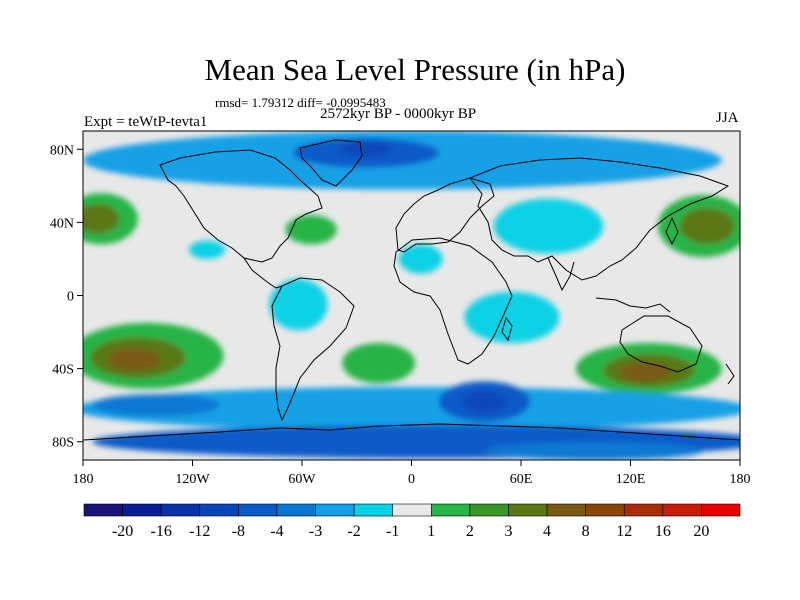 The height and width of the screenshot is (600, 800). Describe the element at coordinates (192, 479) in the screenshot. I see `x-tick-label: 120W` at that location.